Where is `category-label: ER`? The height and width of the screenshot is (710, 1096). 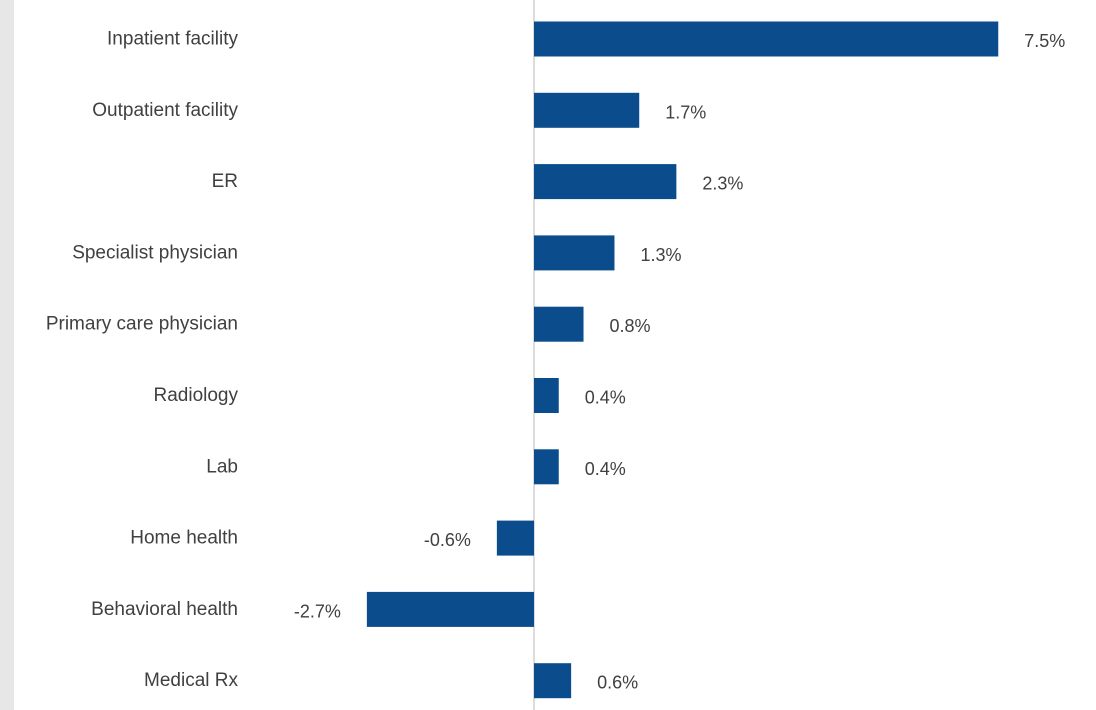
category-label: ER is located at coordinates (225, 181).